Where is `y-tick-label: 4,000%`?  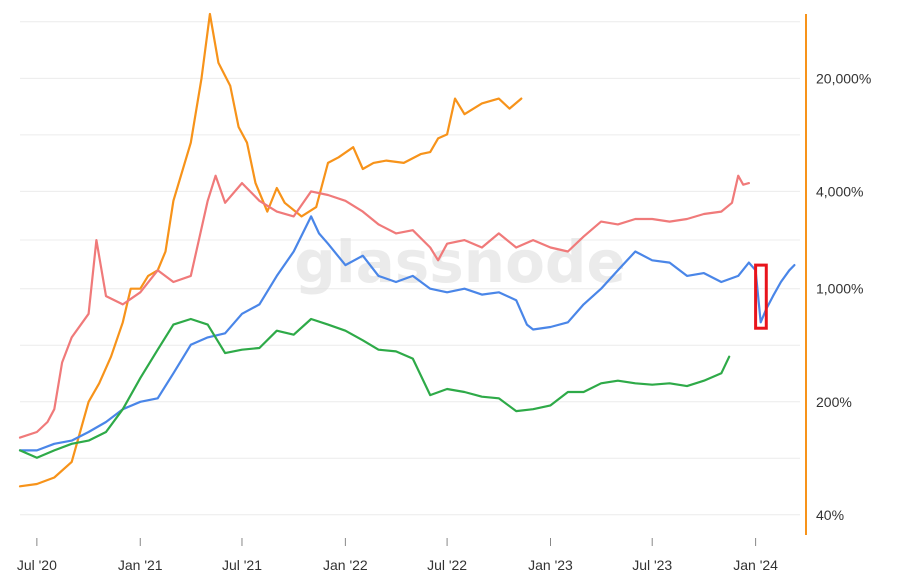 y-tick-label: 4,000% is located at coordinates (839, 191).